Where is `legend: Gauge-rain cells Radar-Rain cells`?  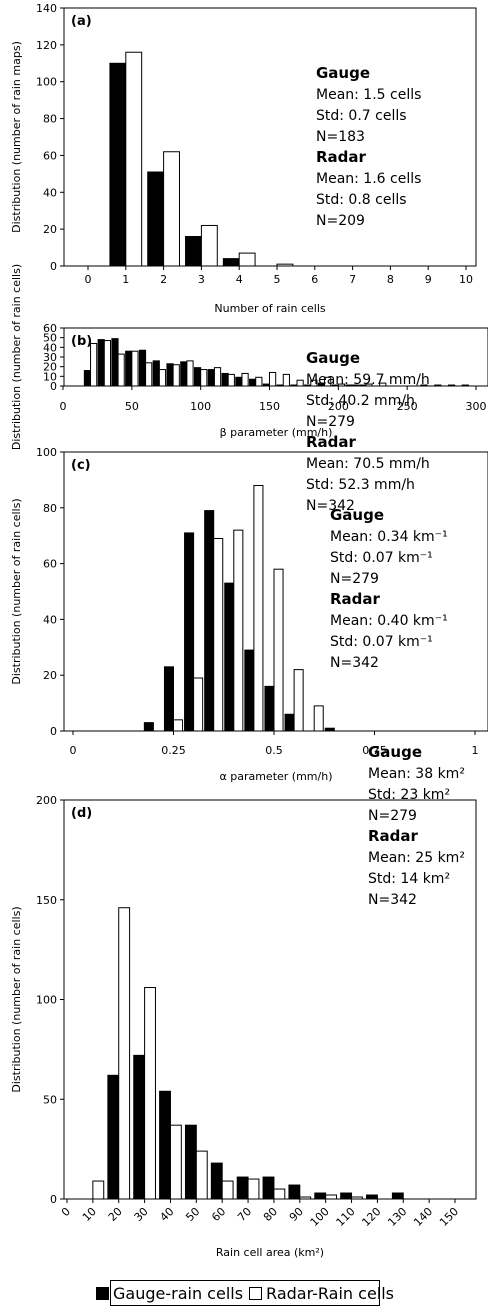 legend: Gauge-rain cells Radar-Rain cells is located at coordinates (245, 1293).